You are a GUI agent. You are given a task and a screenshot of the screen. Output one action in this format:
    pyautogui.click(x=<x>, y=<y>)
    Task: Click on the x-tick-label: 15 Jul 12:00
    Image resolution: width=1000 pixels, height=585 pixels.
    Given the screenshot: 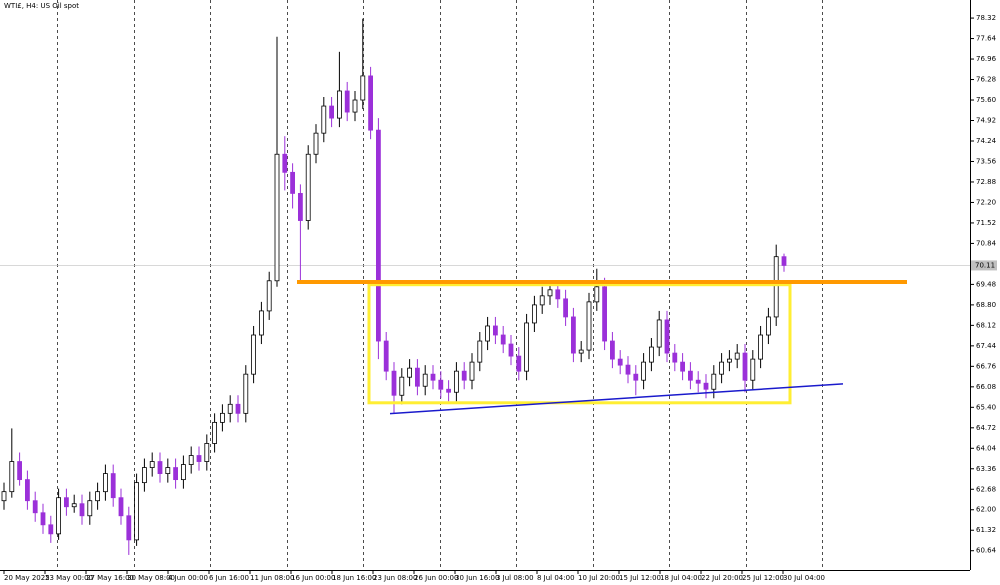 What is the action you would take?
    pyautogui.click(x=640, y=578)
    